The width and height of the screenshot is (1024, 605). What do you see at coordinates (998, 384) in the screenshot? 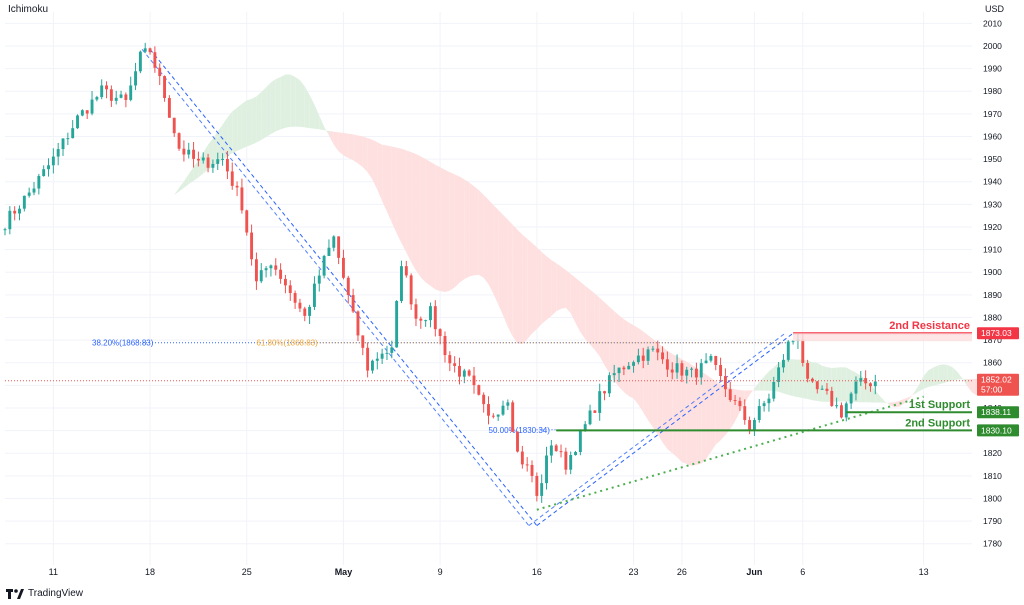
I see `current-price-badge` at bounding box center [998, 384].